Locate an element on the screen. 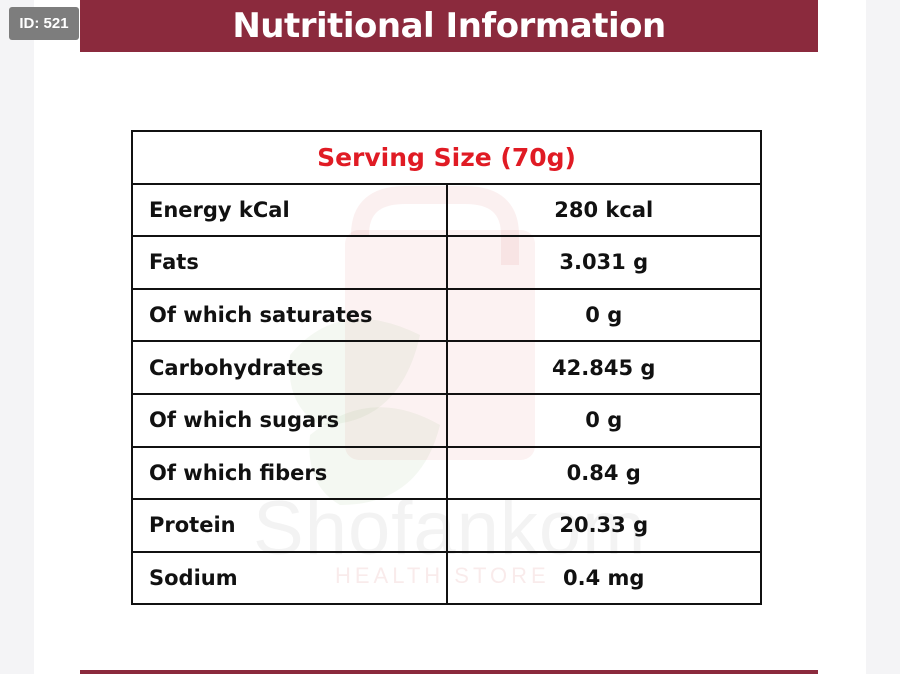 This screenshot has height=674, width=900. nutrient-value: 42.845 g is located at coordinates (603, 367).